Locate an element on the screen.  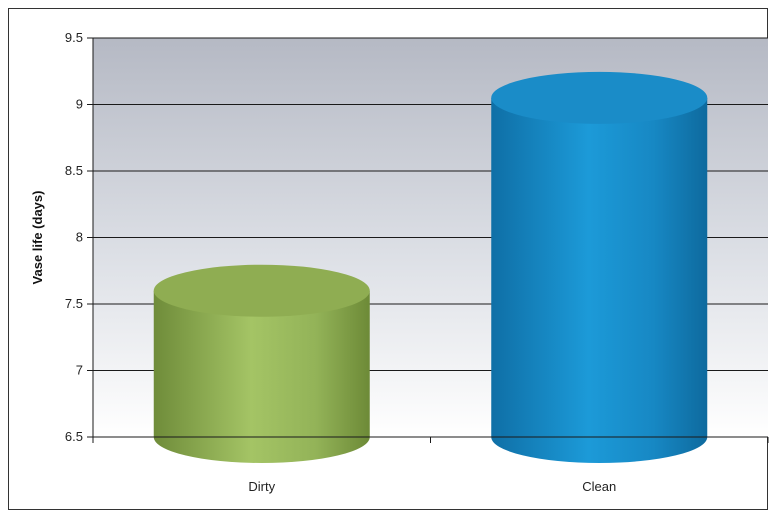
x-category-label: Clean is located at coordinates (599, 486).